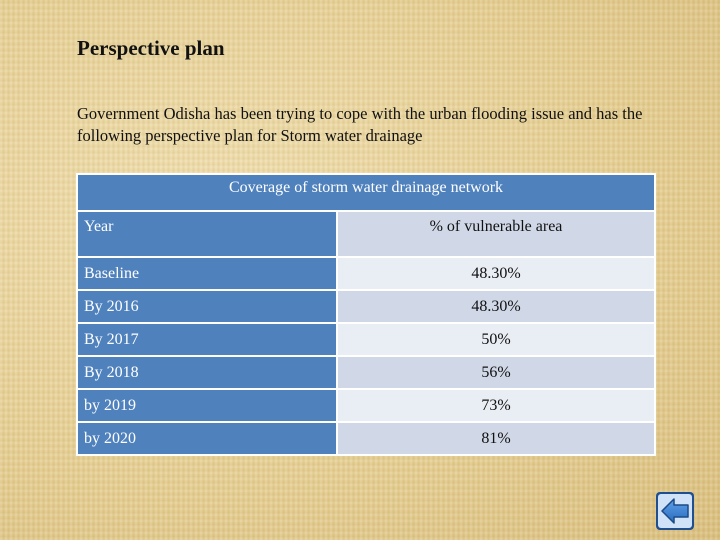  What do you see at coordinates (496, 372) in the screenshot?
I see `row-value: 56%` at bounding box center [496, 372].